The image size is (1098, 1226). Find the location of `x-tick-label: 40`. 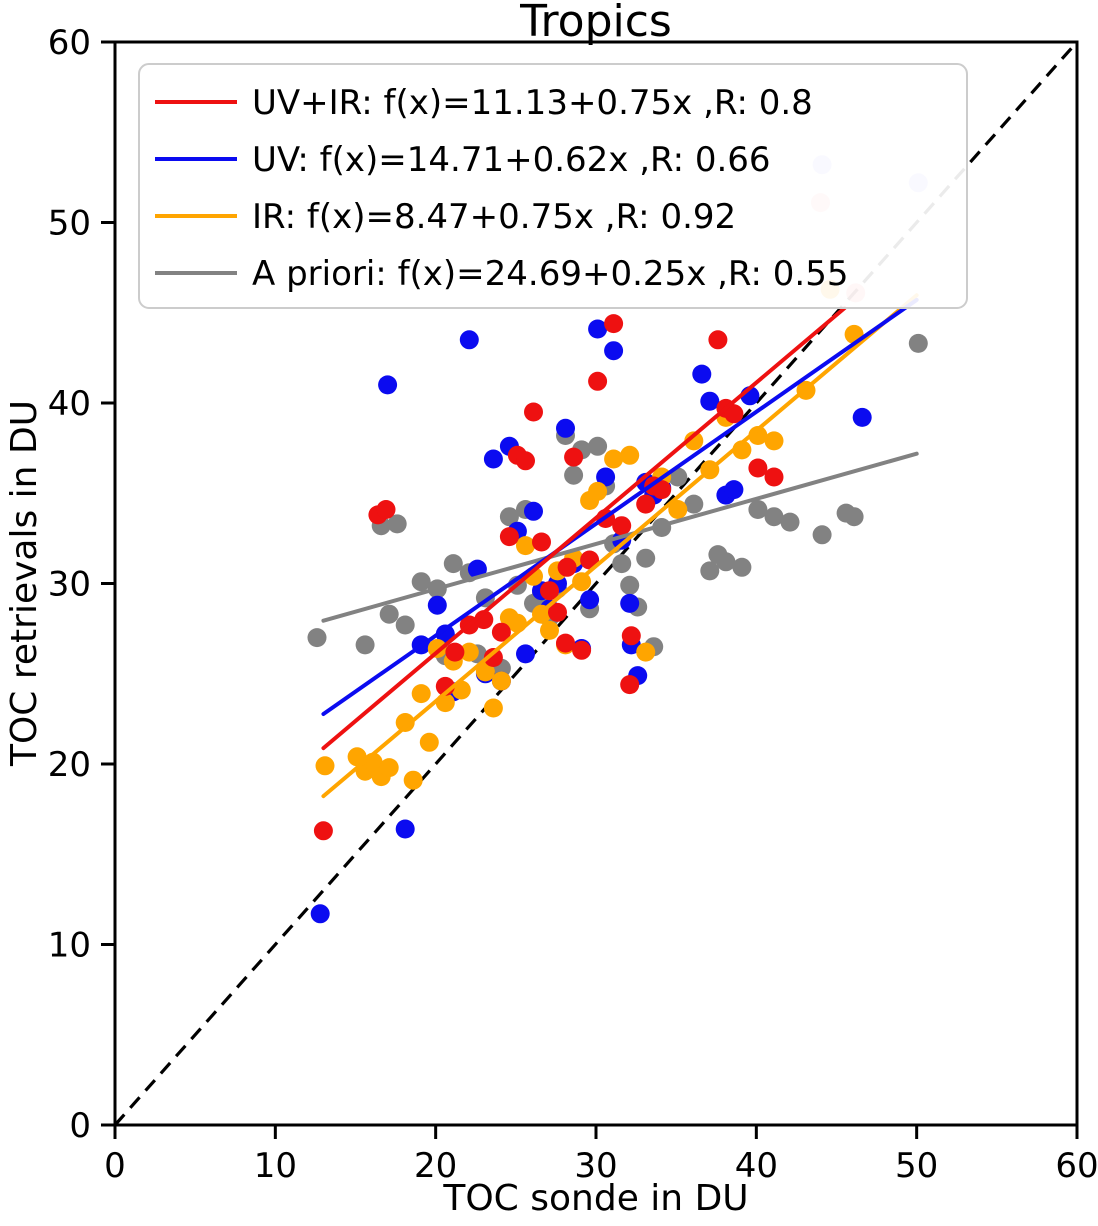

x-tick-label: 40 is located at coordinates (756, 1166).